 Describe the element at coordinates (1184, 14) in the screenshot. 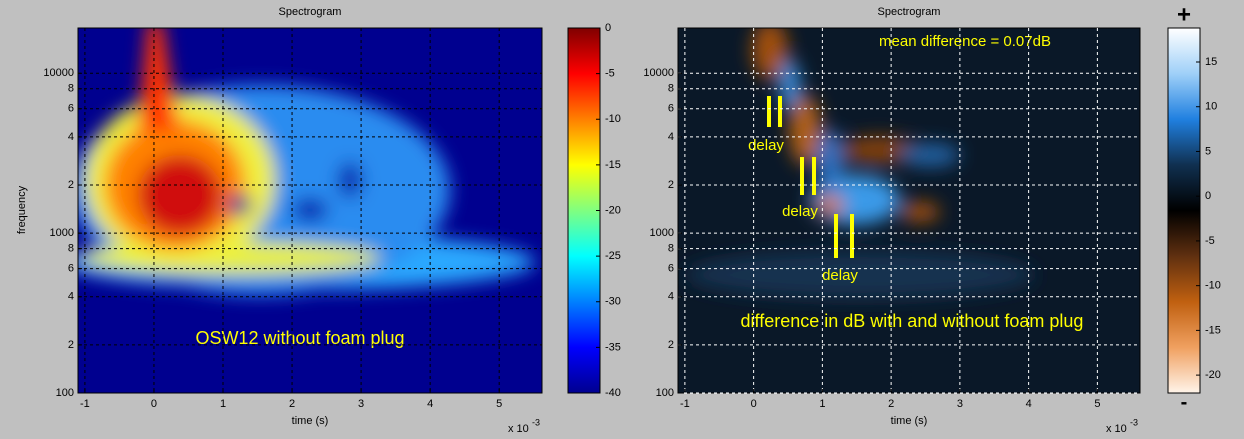

I see `colorbar-top-label: +` at that location.